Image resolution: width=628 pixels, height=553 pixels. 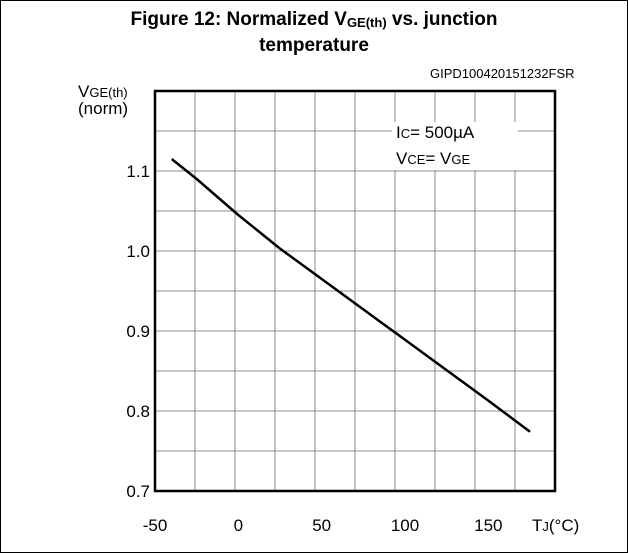 What do you see at coordinates (155, 525) in the screenshot?
I see `x-tick-label: -50` at bounding box center [155, 525].